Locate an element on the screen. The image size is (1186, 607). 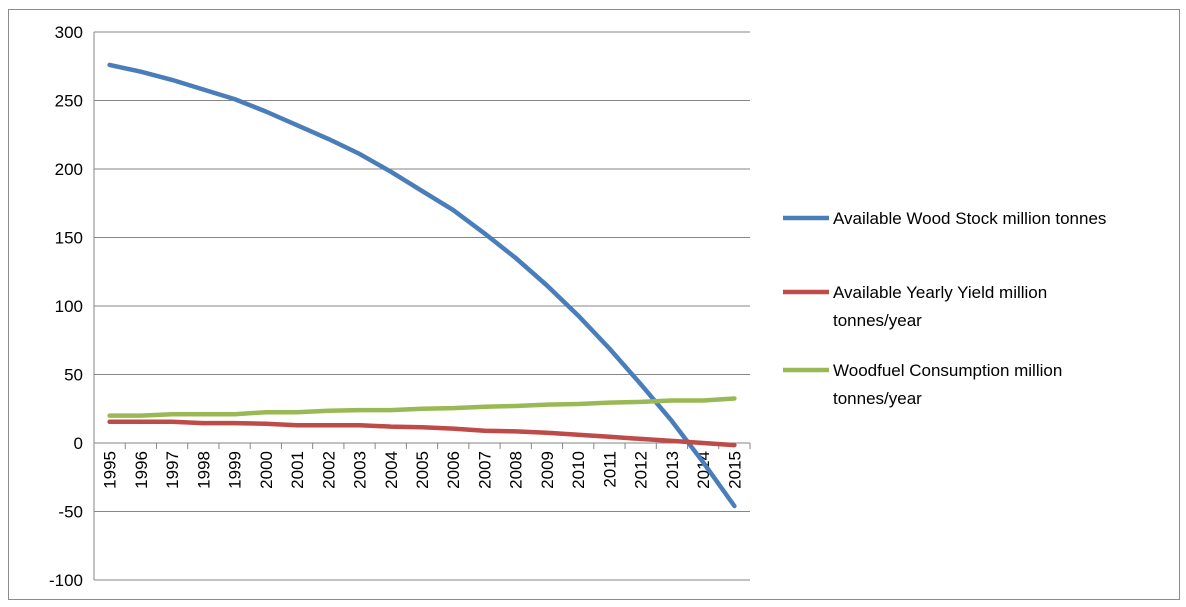
legend-item-0: Available Wood Stock million tonnes is located at coordinates (944, 218).